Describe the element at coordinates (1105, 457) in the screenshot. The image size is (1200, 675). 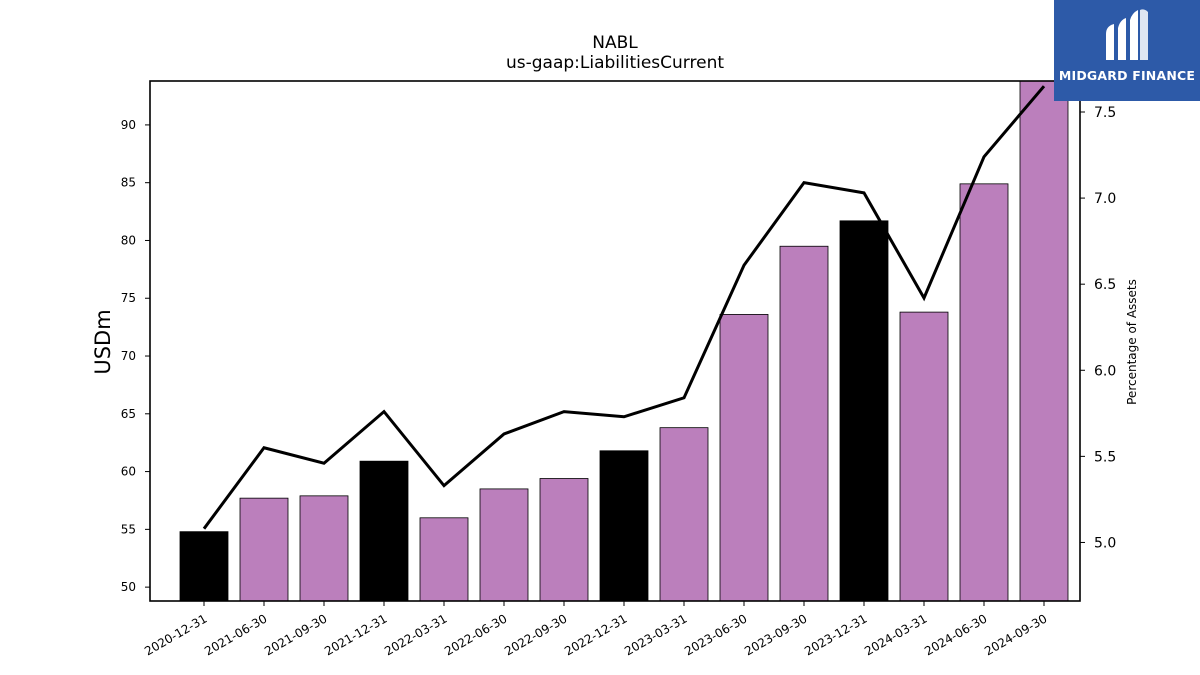
I see `y2-tick-label: 5.5` at that location.